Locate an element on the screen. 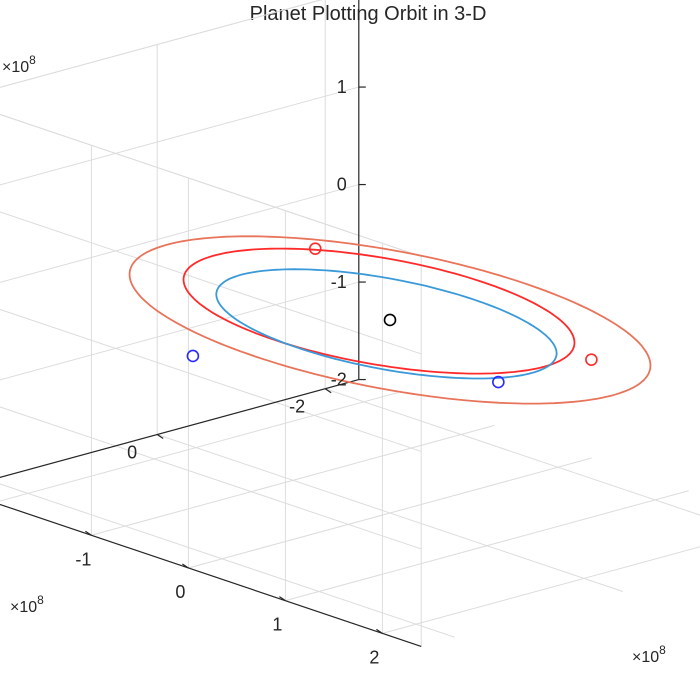 Image resolution: width=700 pixels, height=673 pixels. x-axis-line is located at coordinates (211, 575).